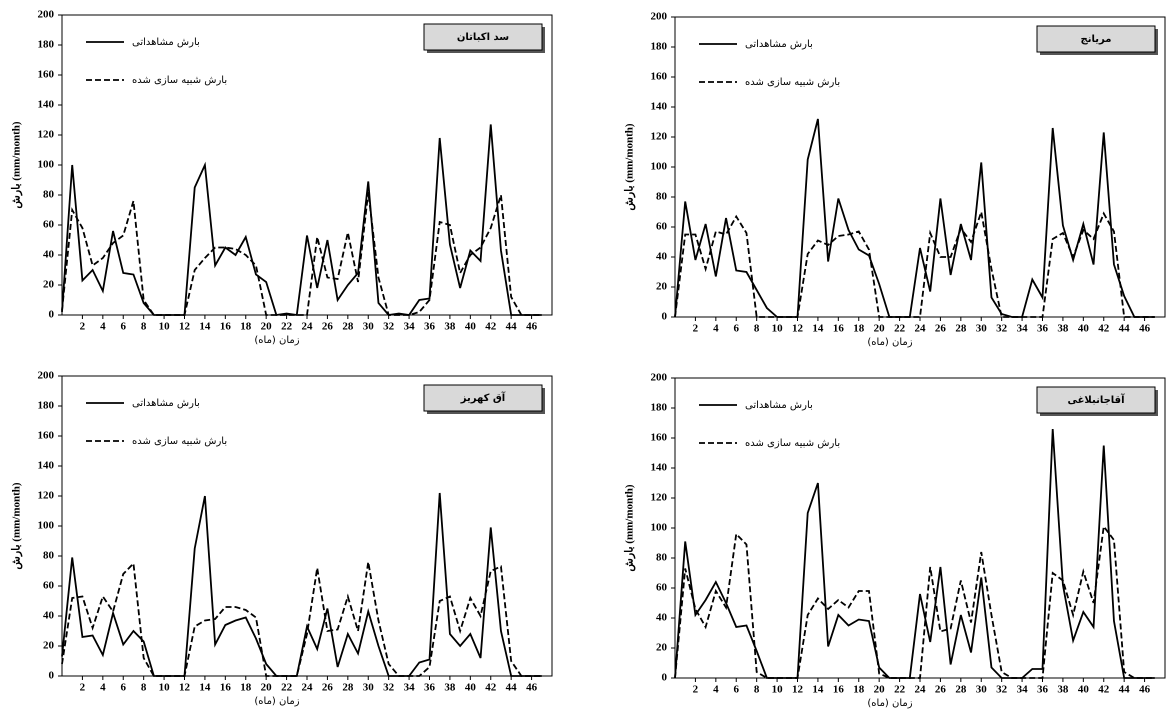  What do you see at coordinates (880, 690) in the screenshot?
I see `x-tick-label: 20` at bounding box center [880, 690].